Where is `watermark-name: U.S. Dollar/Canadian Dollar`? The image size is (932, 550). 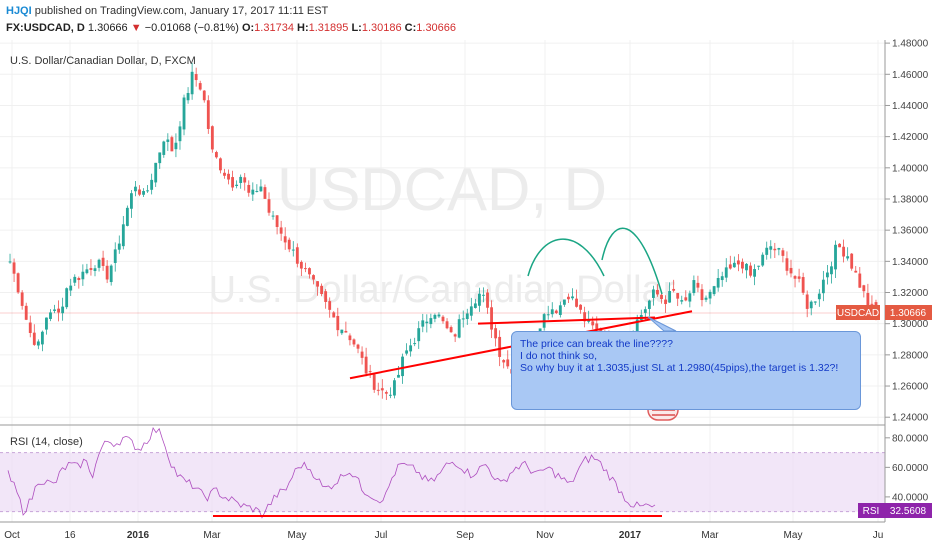 watermark-name: U.S. Dollar/Canadian Dollar is located at coordinates (442, 290).